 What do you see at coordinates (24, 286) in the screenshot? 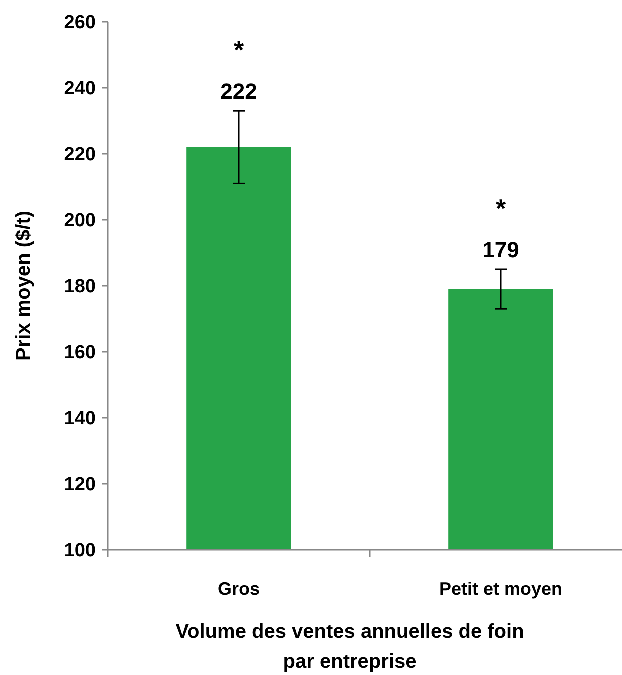
I see `y-axis-title: Prix moyen ($/t)` at bounding box center [24, 286].